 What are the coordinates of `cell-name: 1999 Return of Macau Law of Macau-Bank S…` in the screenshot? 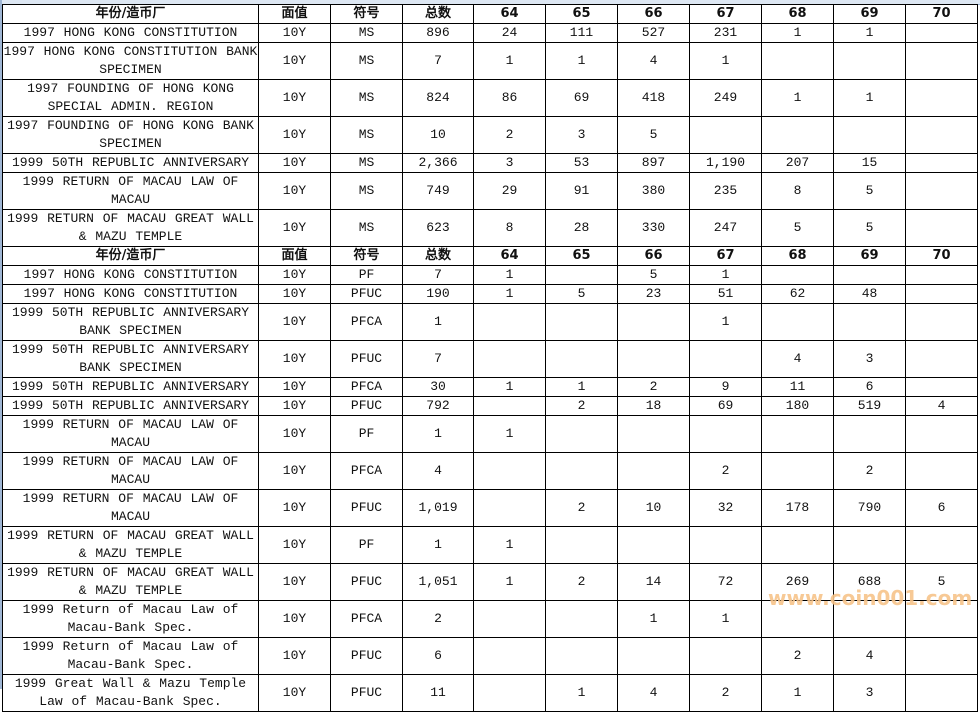 It's located at (130, 656).